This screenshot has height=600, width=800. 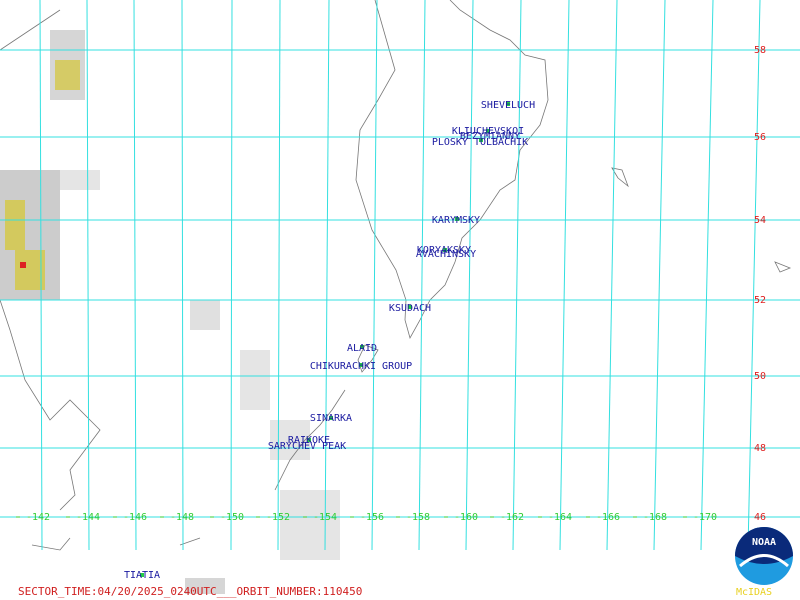 I want to click on noaa-logo: NOAA McIDAS, so click(x=764, y=562).